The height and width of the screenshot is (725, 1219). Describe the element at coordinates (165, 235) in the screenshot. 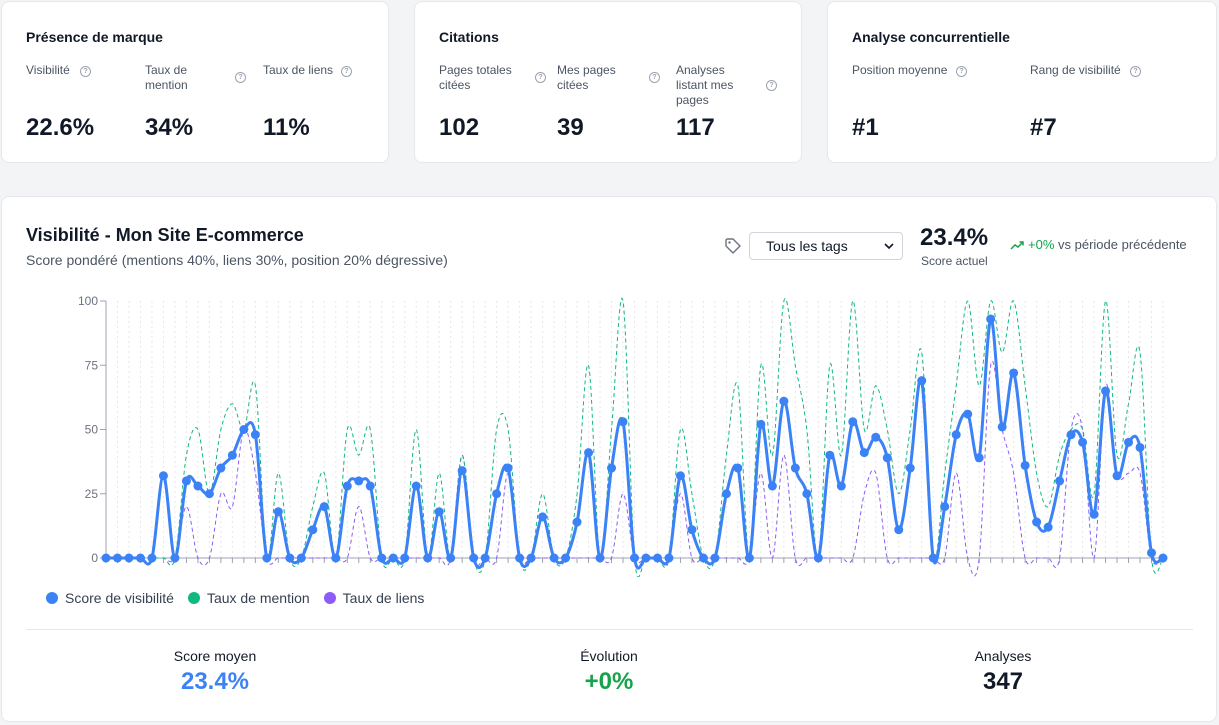

I see `chart-title: Visibilité - Mon Site E-commerce` at that location.